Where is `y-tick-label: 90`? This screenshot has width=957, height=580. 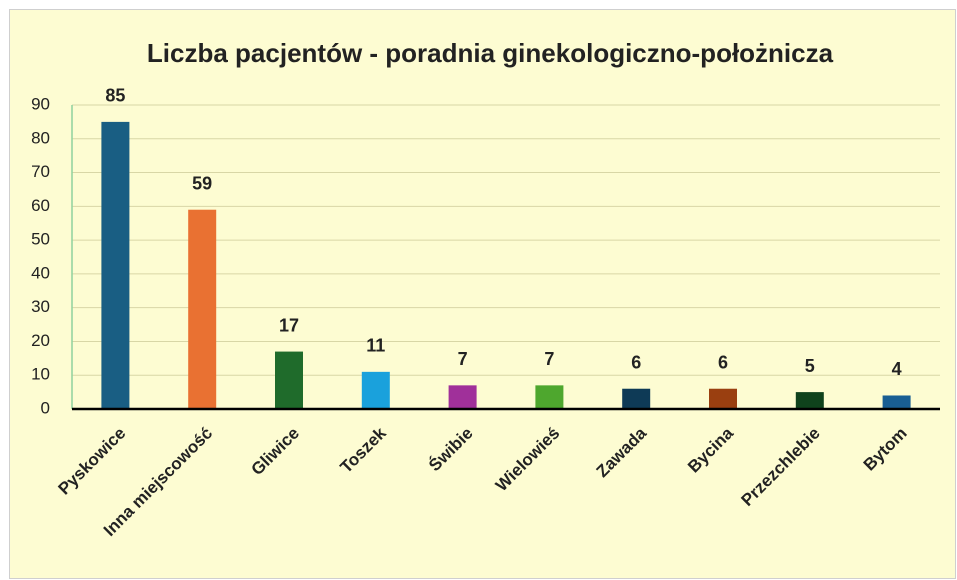 y-tick-label: 90 is located at coordinates (40, 103).